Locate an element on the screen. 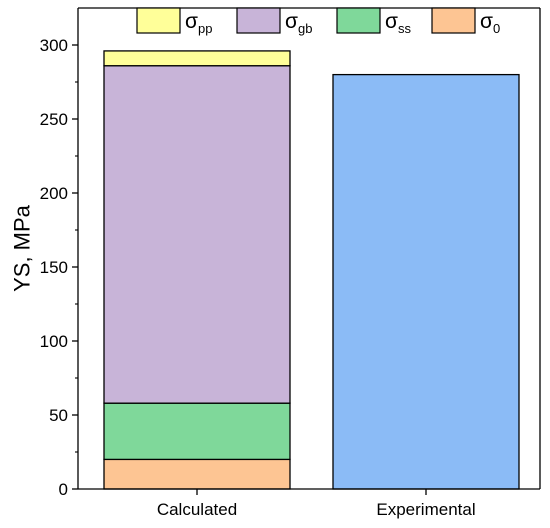  legend-label: σss is located at coordinates (398, 23).